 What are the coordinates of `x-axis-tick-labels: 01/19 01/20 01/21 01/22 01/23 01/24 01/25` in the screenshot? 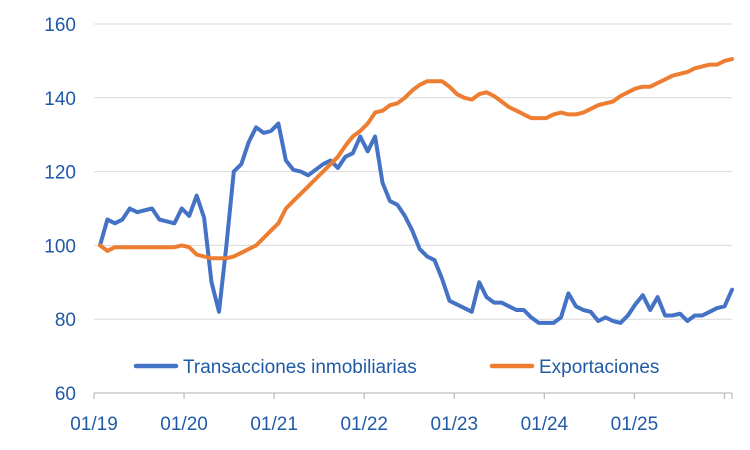 It's located at (364, 424).